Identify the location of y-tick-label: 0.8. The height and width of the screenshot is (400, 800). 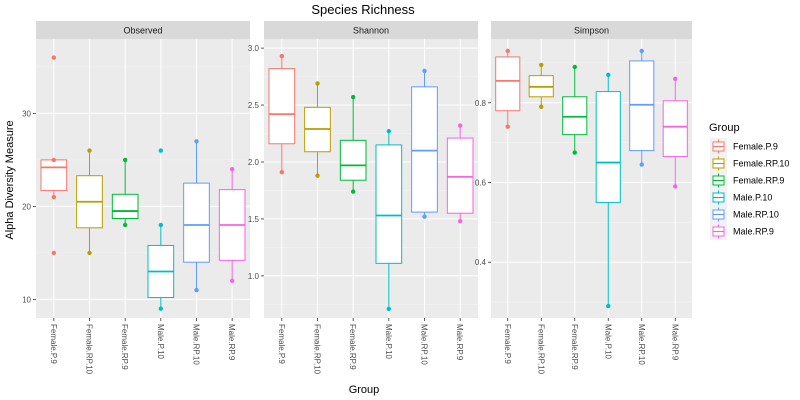
(481, 103).